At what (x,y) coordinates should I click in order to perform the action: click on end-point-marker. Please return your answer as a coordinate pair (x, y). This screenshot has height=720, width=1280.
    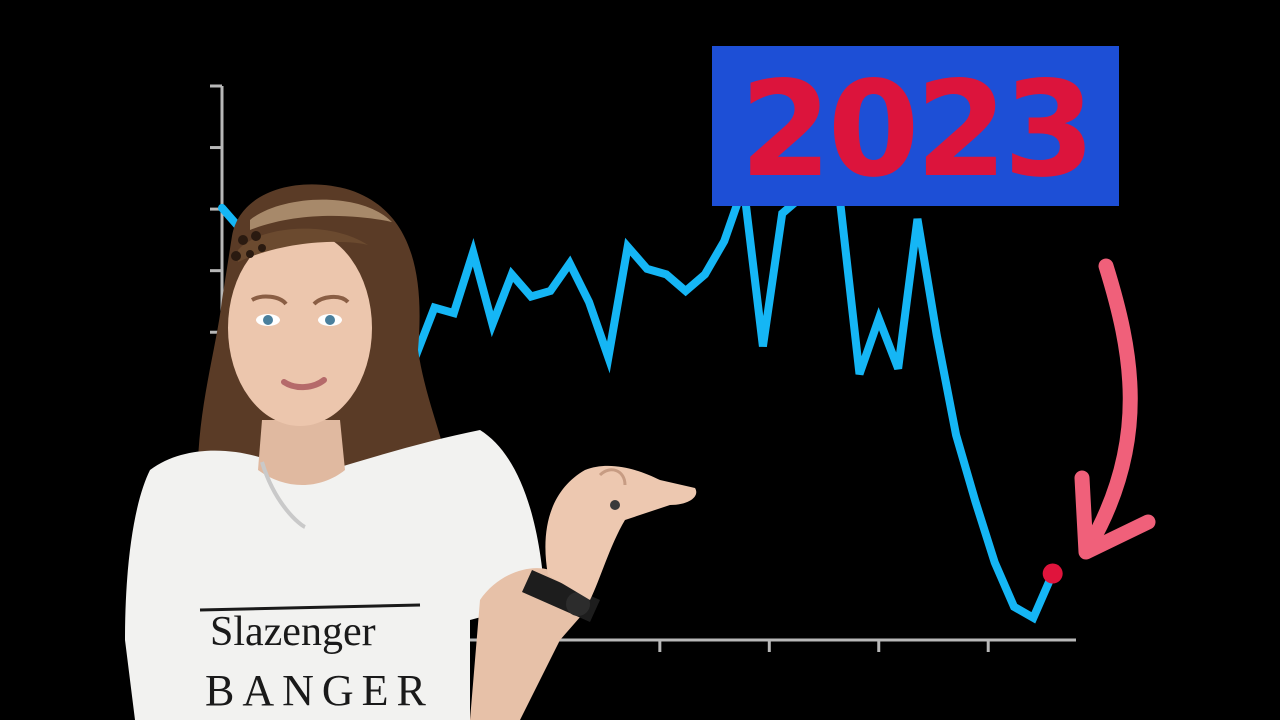
    Looking at the image, I should click on (1052, 573).